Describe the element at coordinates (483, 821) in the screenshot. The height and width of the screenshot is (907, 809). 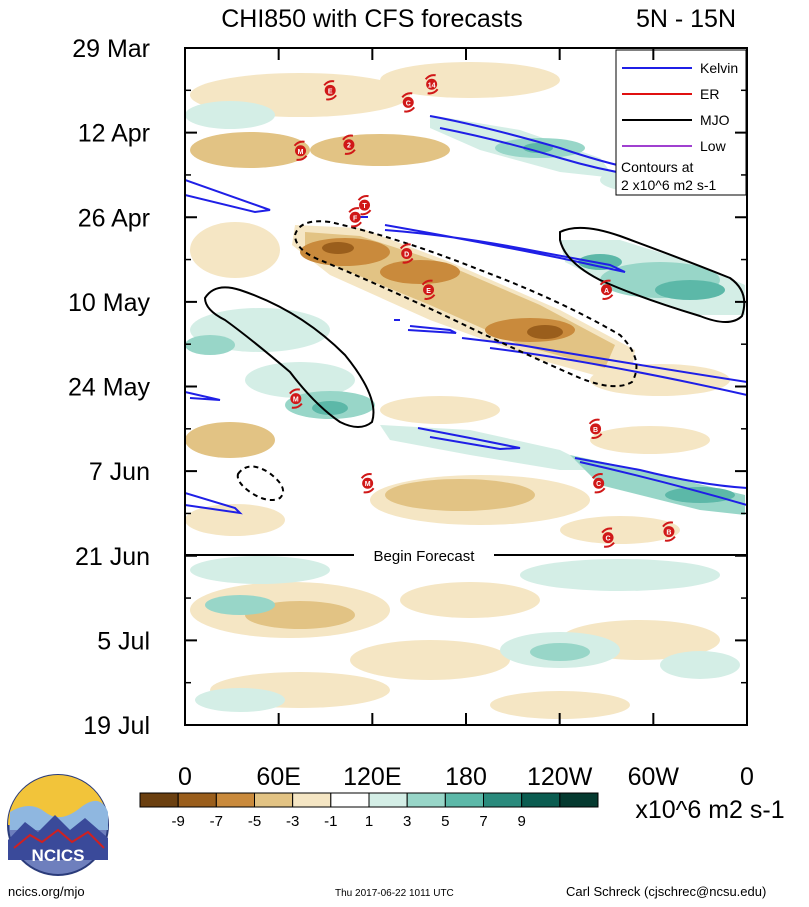
I see `colorbar-tick-label: 7` at that location.